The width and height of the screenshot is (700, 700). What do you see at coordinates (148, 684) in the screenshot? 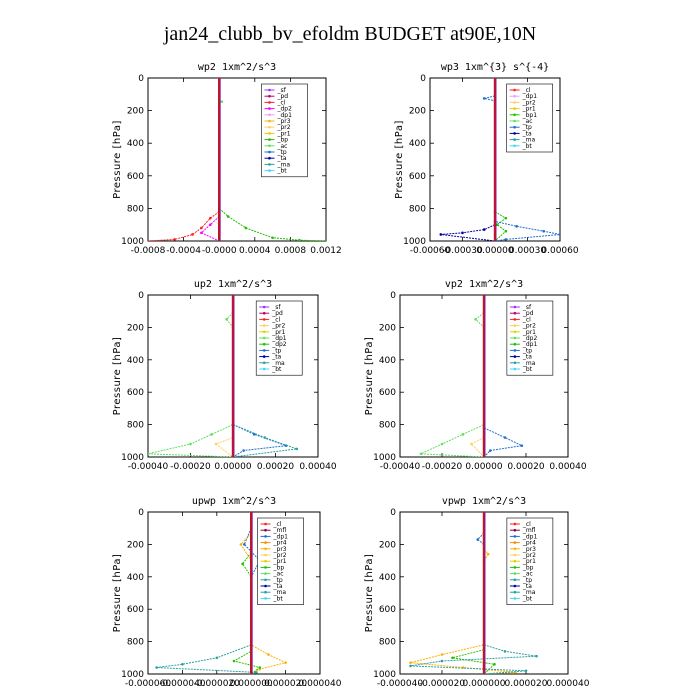
I see `x-tick-label: -0.000060` at bounding box center [148, 684].